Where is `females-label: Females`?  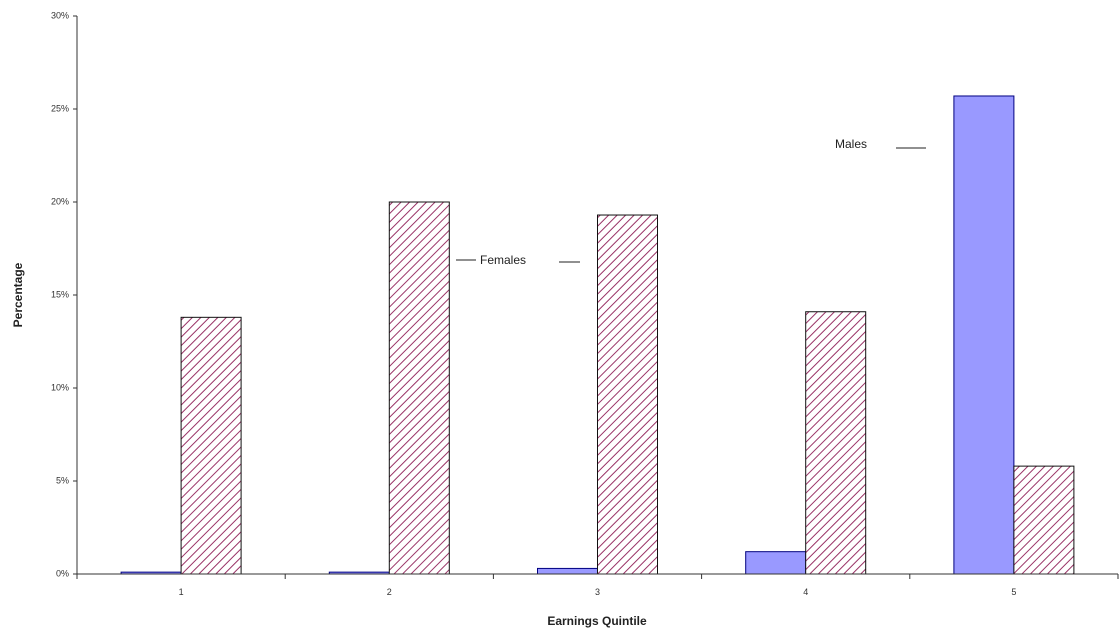
females-label: Females is located at coordinates (503, 260).